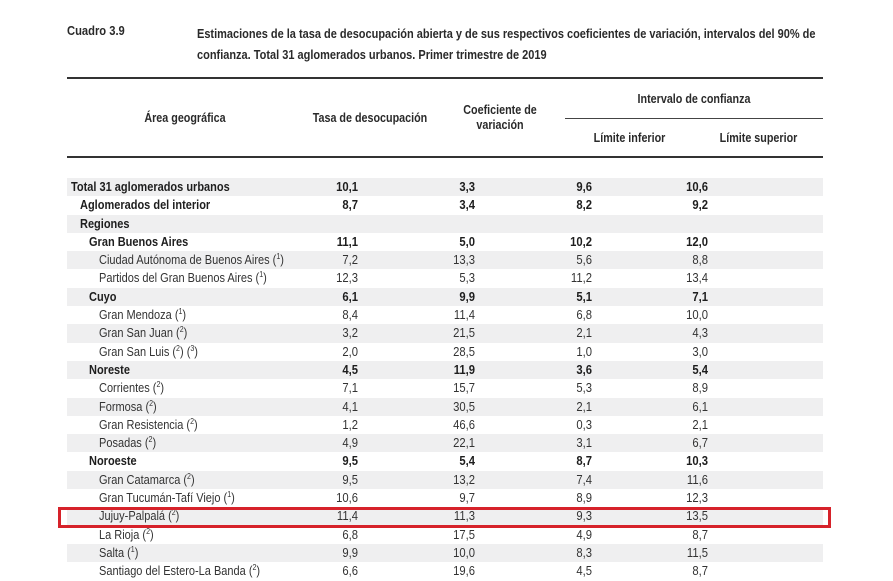 The height and width of the screenshot is (581, 893). I want to click on value-limite-inferior: 8,3, so click(584, 552).